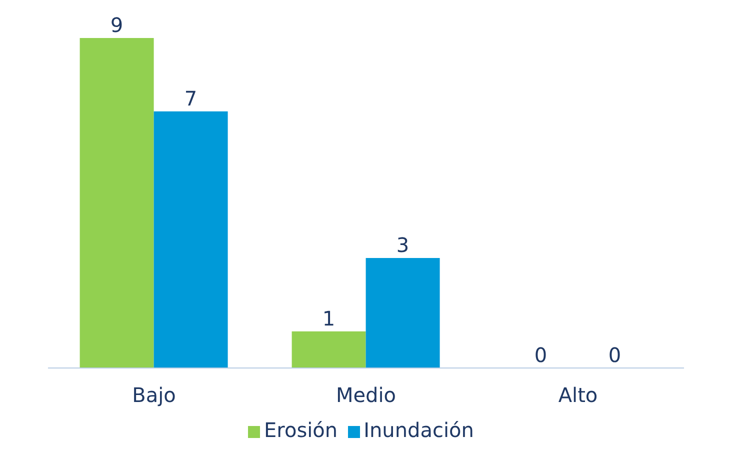 This screenshot has width=732, height=460. What do you see at coordinates (419, 430) in the screenshot?
I see `legend-label: Inundación` at bounding box center [419, 430].